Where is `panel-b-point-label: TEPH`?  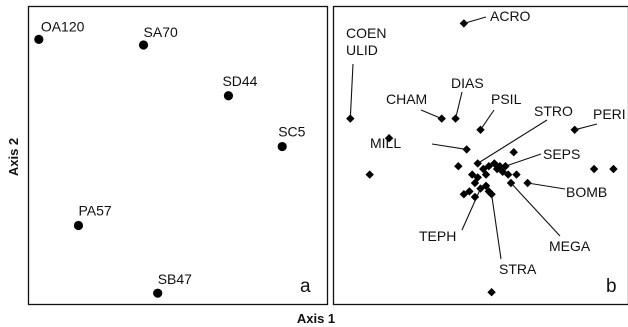 panel-b-point-label: TEPH is located at coordinates (437, 236).